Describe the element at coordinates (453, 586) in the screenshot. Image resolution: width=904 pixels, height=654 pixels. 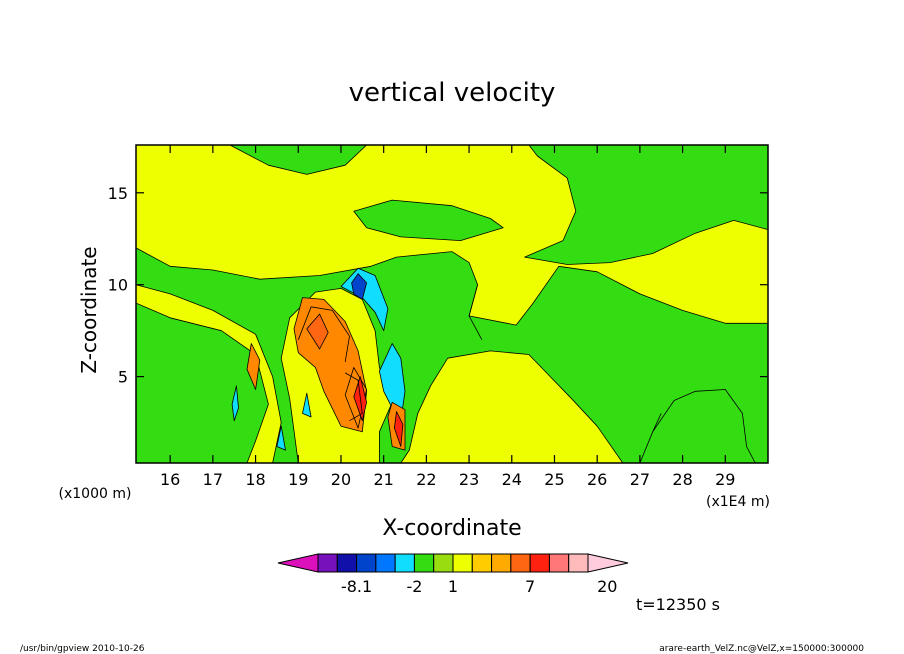
I see `colorbar-label: 1` at that location.